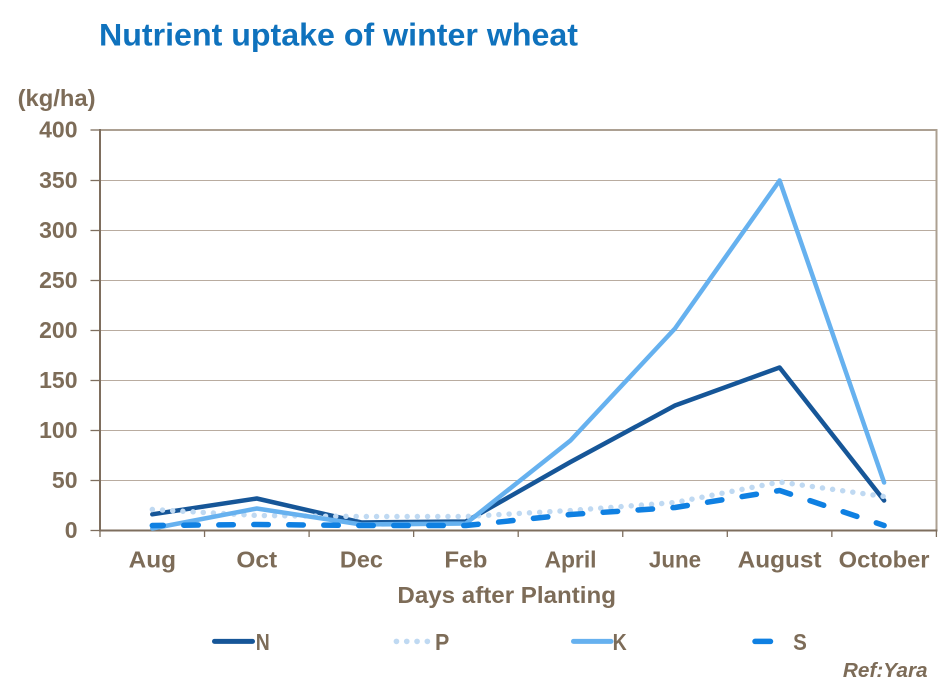 The height and width of the screenshot is (680, 952). Describe the element at coordinates (506, 595) in the screenshot. I see `svg-text: Days after Planting` at that location.